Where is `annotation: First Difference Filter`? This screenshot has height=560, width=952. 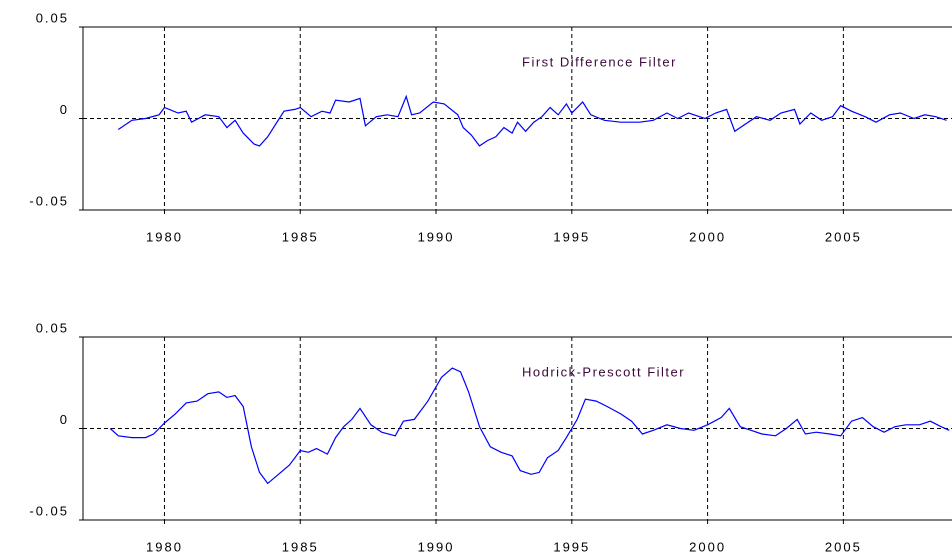 annotation: First Difference Filter is located at coordinates (599, 61).